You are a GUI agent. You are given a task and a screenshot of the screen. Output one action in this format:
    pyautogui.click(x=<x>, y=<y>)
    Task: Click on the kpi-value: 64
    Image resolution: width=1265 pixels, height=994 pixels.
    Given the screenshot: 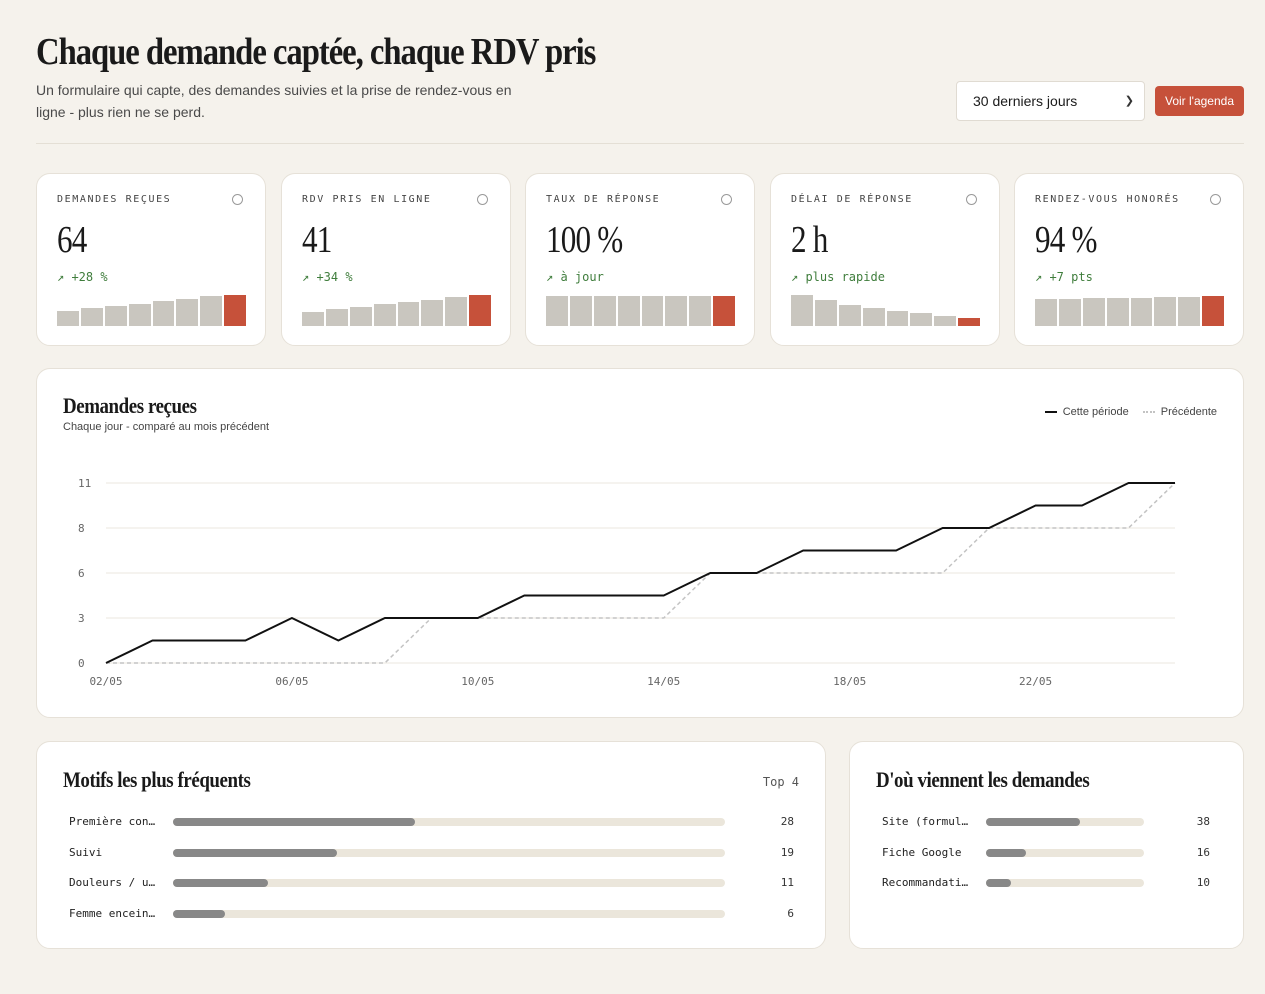 What is the action you would take?
    pyautogui.click(x=72, y=240)
    